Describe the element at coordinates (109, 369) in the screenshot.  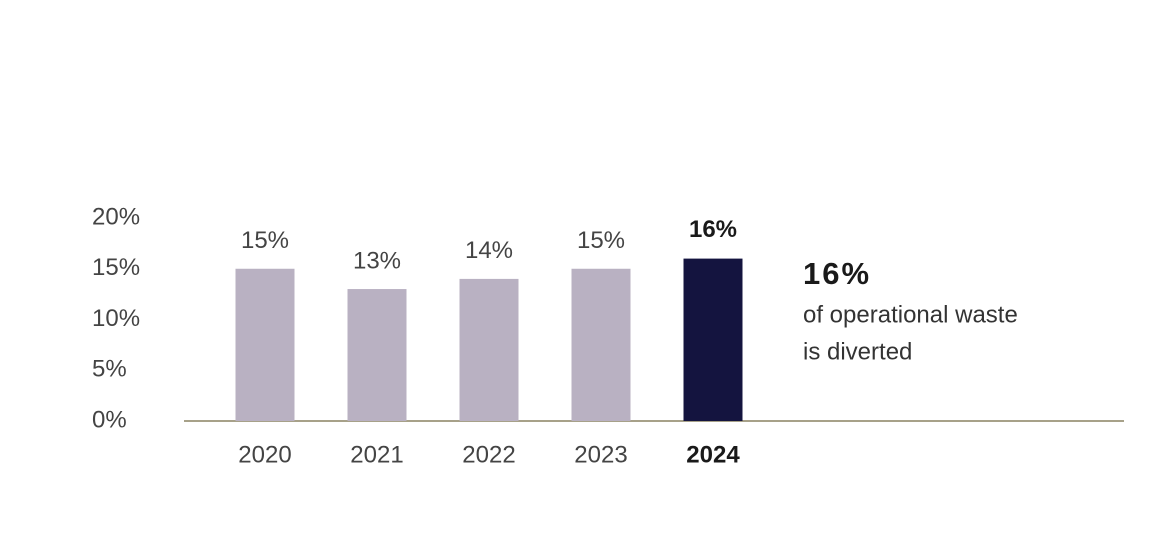
I see `y-tick-label: 5%` at that location.